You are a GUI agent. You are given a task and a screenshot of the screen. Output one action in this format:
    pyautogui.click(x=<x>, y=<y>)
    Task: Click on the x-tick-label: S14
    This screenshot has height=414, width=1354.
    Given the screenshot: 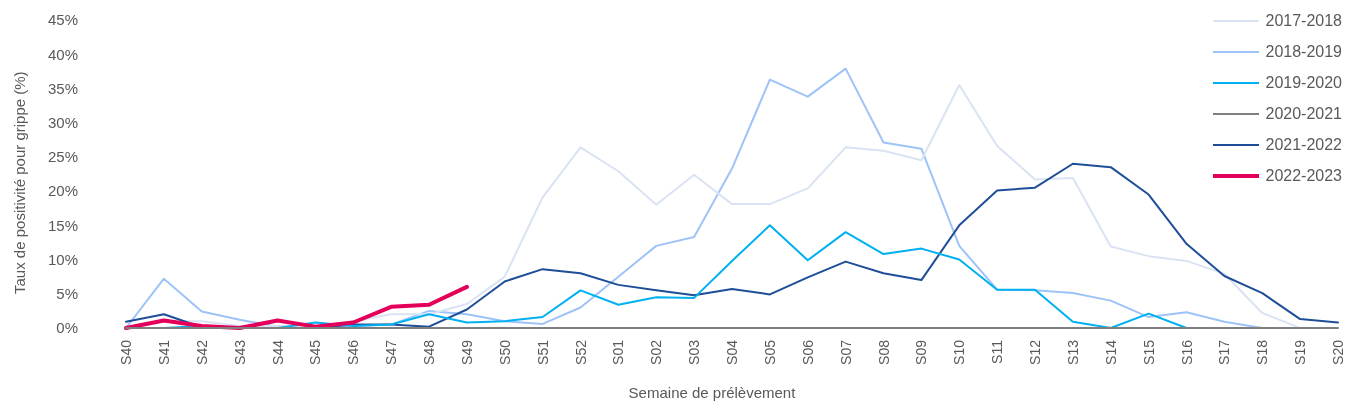 What is the action you would take?
    pyautogui.click(x=1110, y=352)
    